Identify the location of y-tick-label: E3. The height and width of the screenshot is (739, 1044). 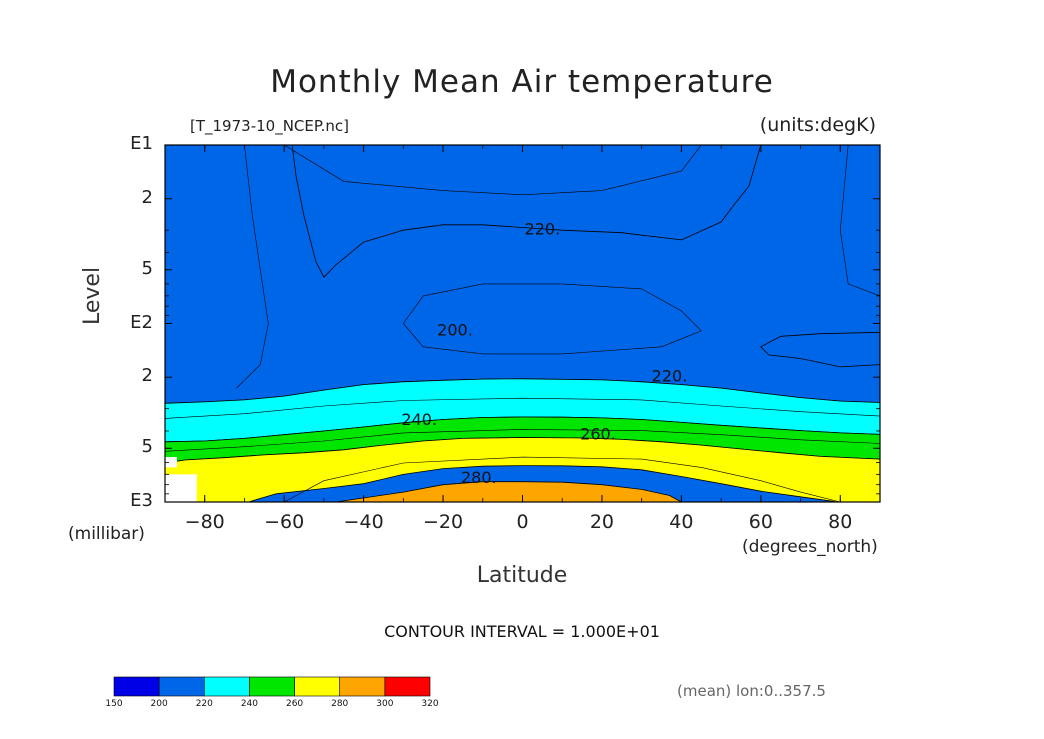
(141, 500).